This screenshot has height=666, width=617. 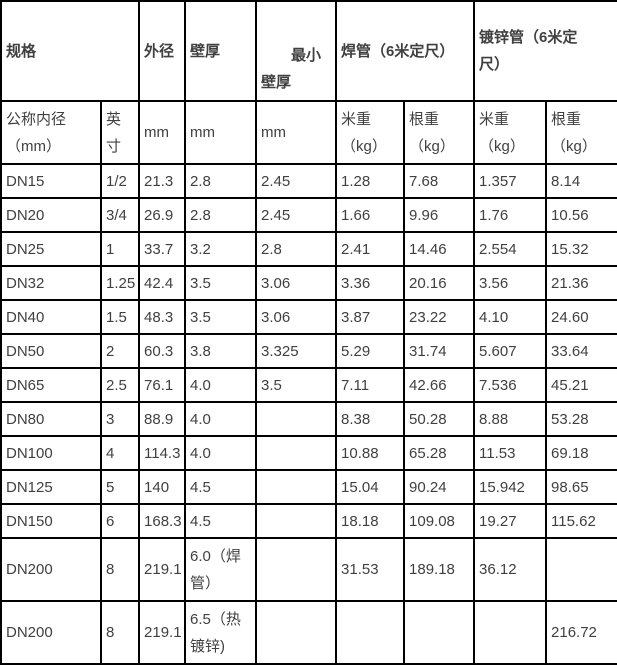 What do you see at coordinates (510, 569) in the screenshot?
I see `table-cell: 36.12` at bounding box center [510, 569].